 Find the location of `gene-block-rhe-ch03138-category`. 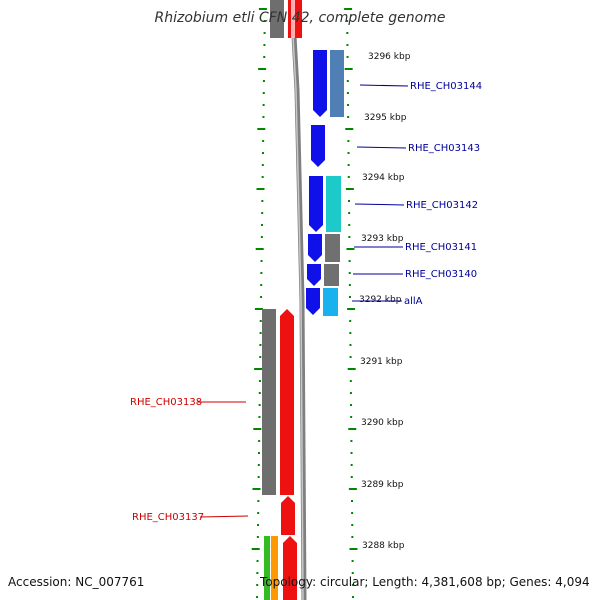

gene-block-rhe-ch03138-category is located at coordinates (269, 402).